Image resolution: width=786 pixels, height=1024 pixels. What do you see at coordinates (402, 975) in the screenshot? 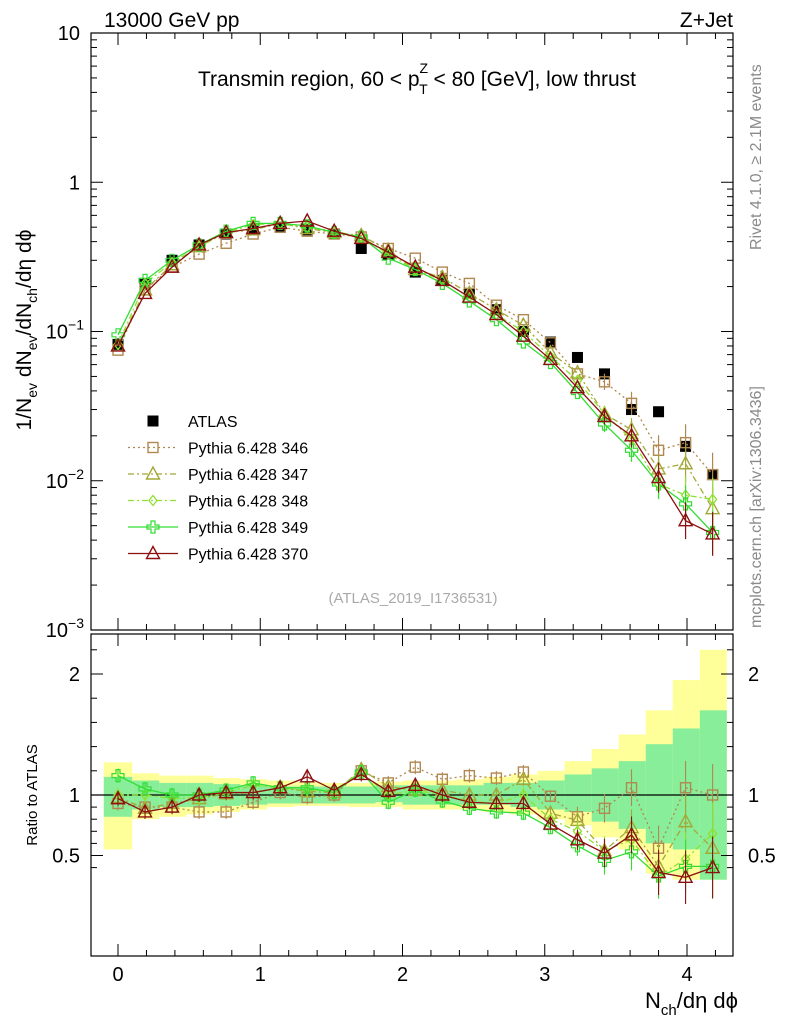
I see `x-tick-label: 2` at bounding box center [402, 975].